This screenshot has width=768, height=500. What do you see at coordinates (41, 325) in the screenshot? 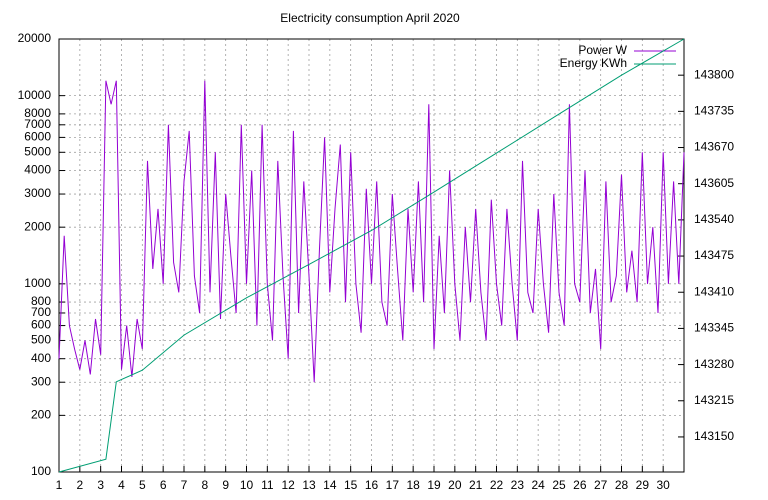
I see `y-tick-label: 600` at bounding box center [41, 325].